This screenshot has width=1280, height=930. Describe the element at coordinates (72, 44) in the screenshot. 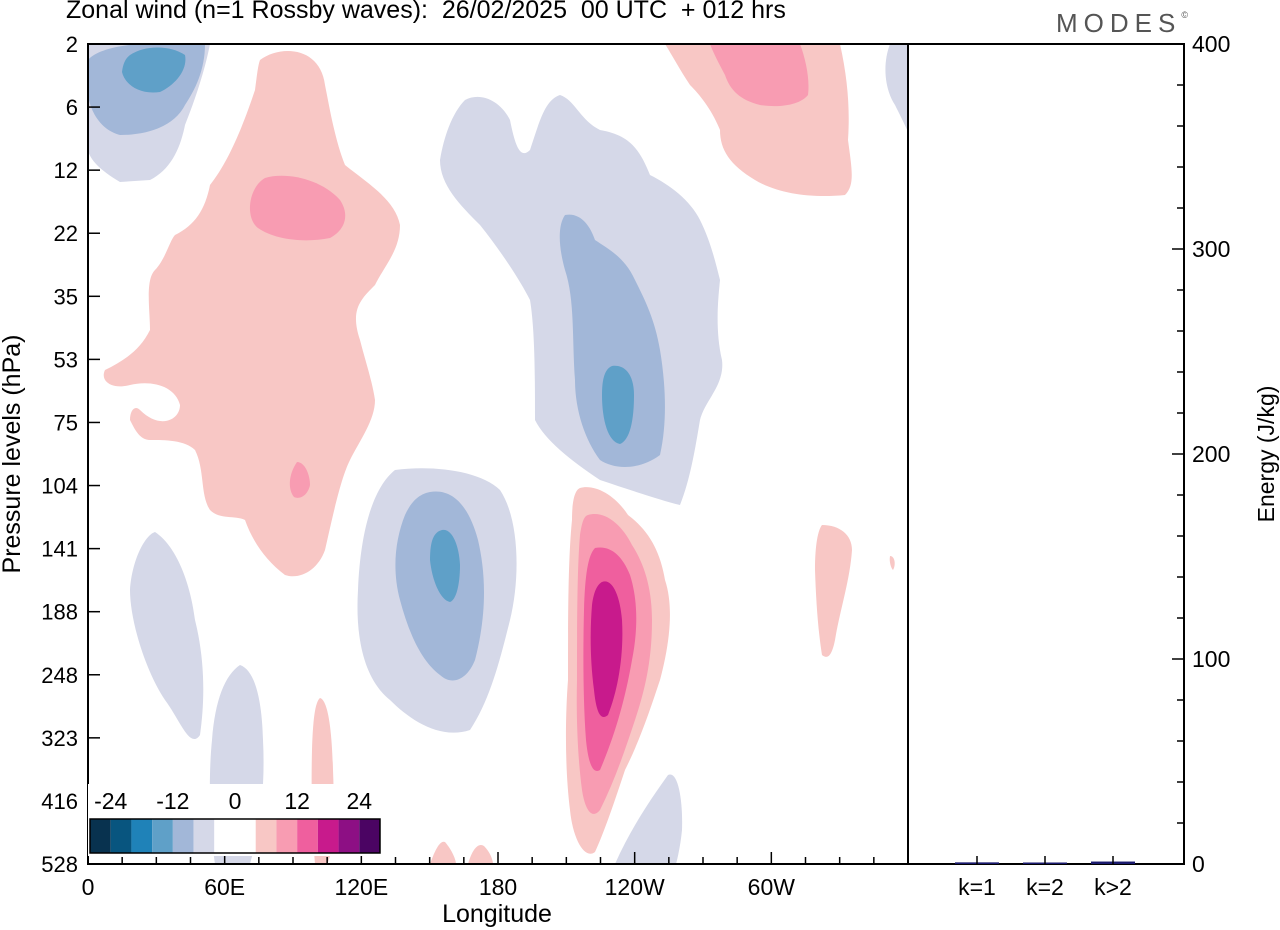

I see `y-tick-label: 2` at that location.